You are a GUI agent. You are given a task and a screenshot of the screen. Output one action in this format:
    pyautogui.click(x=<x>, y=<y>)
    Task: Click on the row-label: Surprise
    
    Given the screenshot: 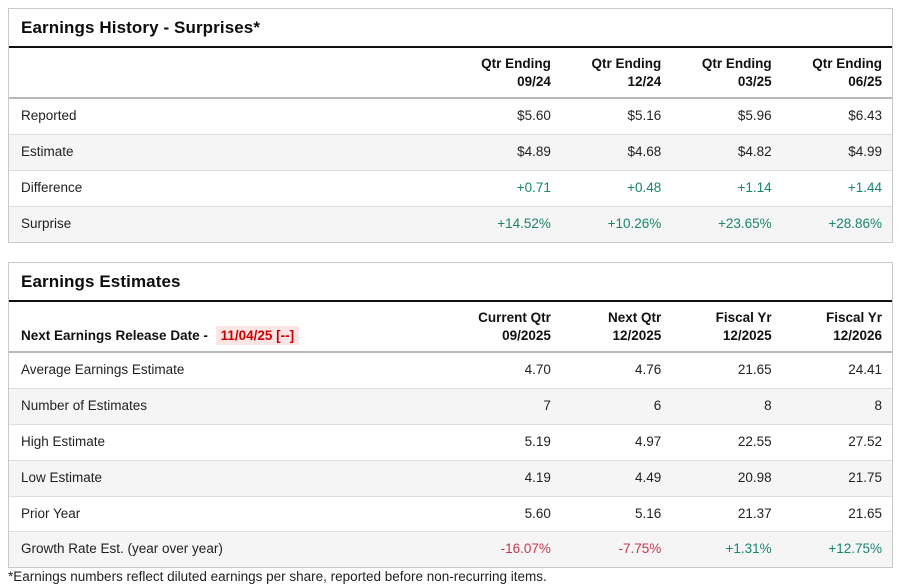 What is the action you would take?
    pyautogui.click(x=230, y=223)
    